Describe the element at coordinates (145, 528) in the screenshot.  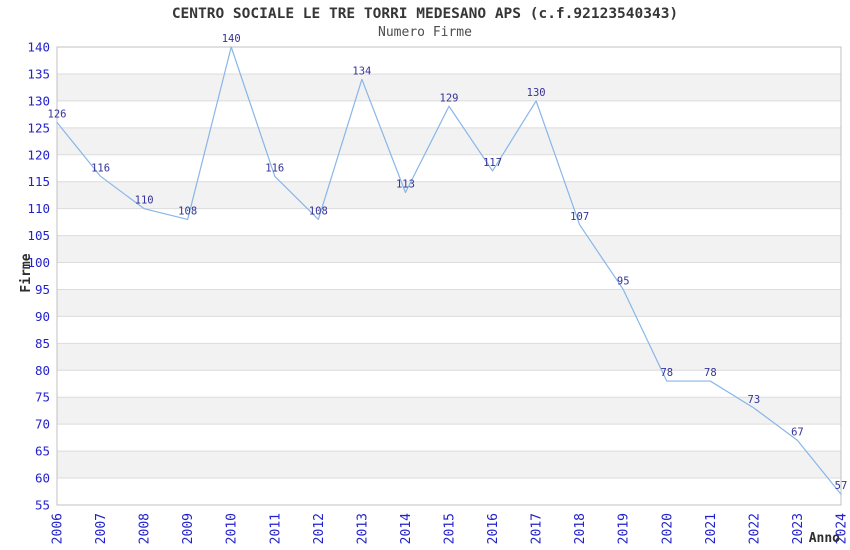
I see `x-tick-label: 2008` at that location.